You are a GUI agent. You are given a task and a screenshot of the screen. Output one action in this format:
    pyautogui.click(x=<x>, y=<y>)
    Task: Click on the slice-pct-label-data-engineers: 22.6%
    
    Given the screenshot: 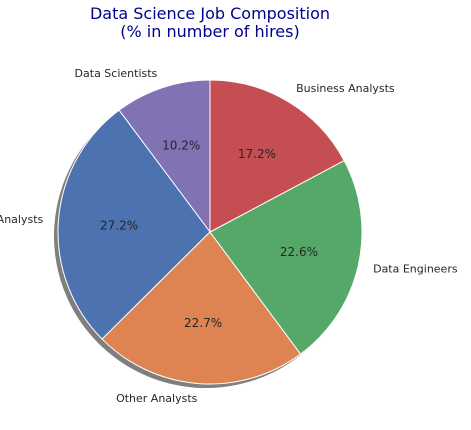 What is the action you would take?
    pyautogui.click(x=299, y=252)
    